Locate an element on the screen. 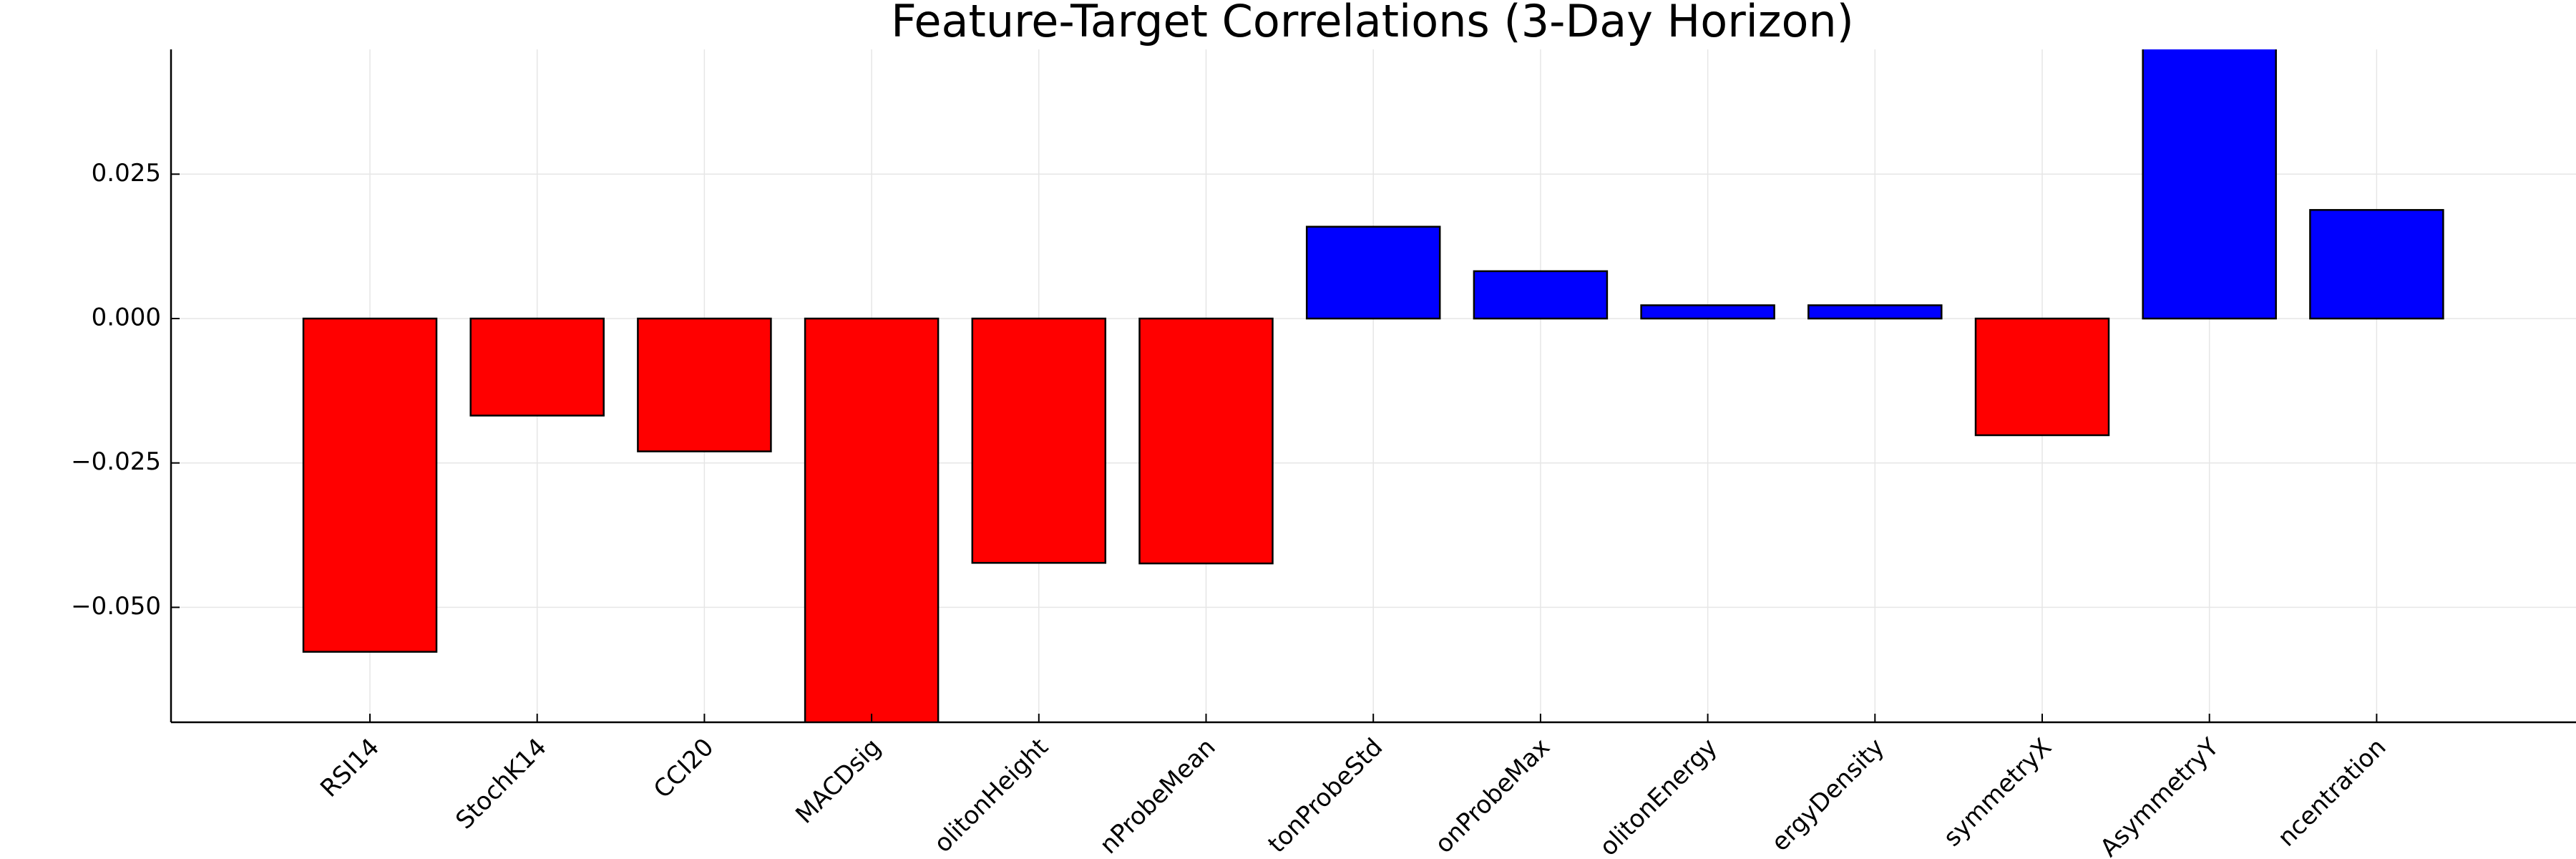 The height and width of the screenshot is (859, 2576). x-tick-label: CCI20 is located at coordinates (684, 769).